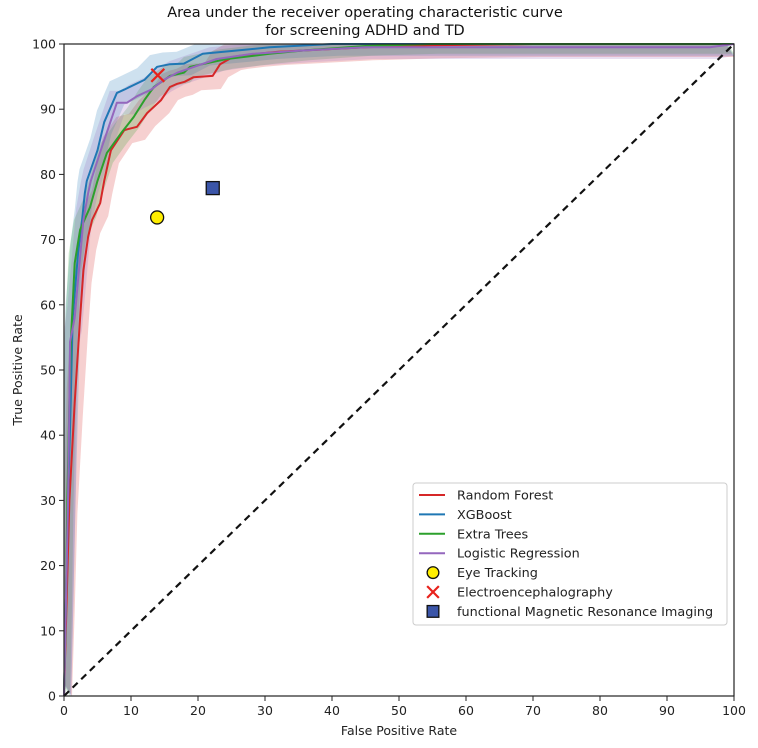 The width and height of the screenshot is (758, 748). I want to click on legend-item-logistic-regression: Logistic Regression, so click(499, 554).